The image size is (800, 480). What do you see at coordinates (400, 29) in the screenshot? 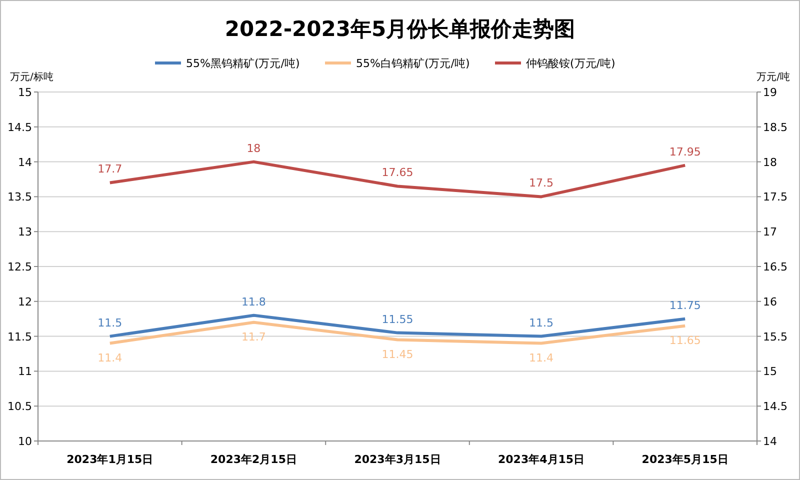
I see `chart-title: 2022-2023年5月份长单报价走势图` at bounding box center [400, 29].